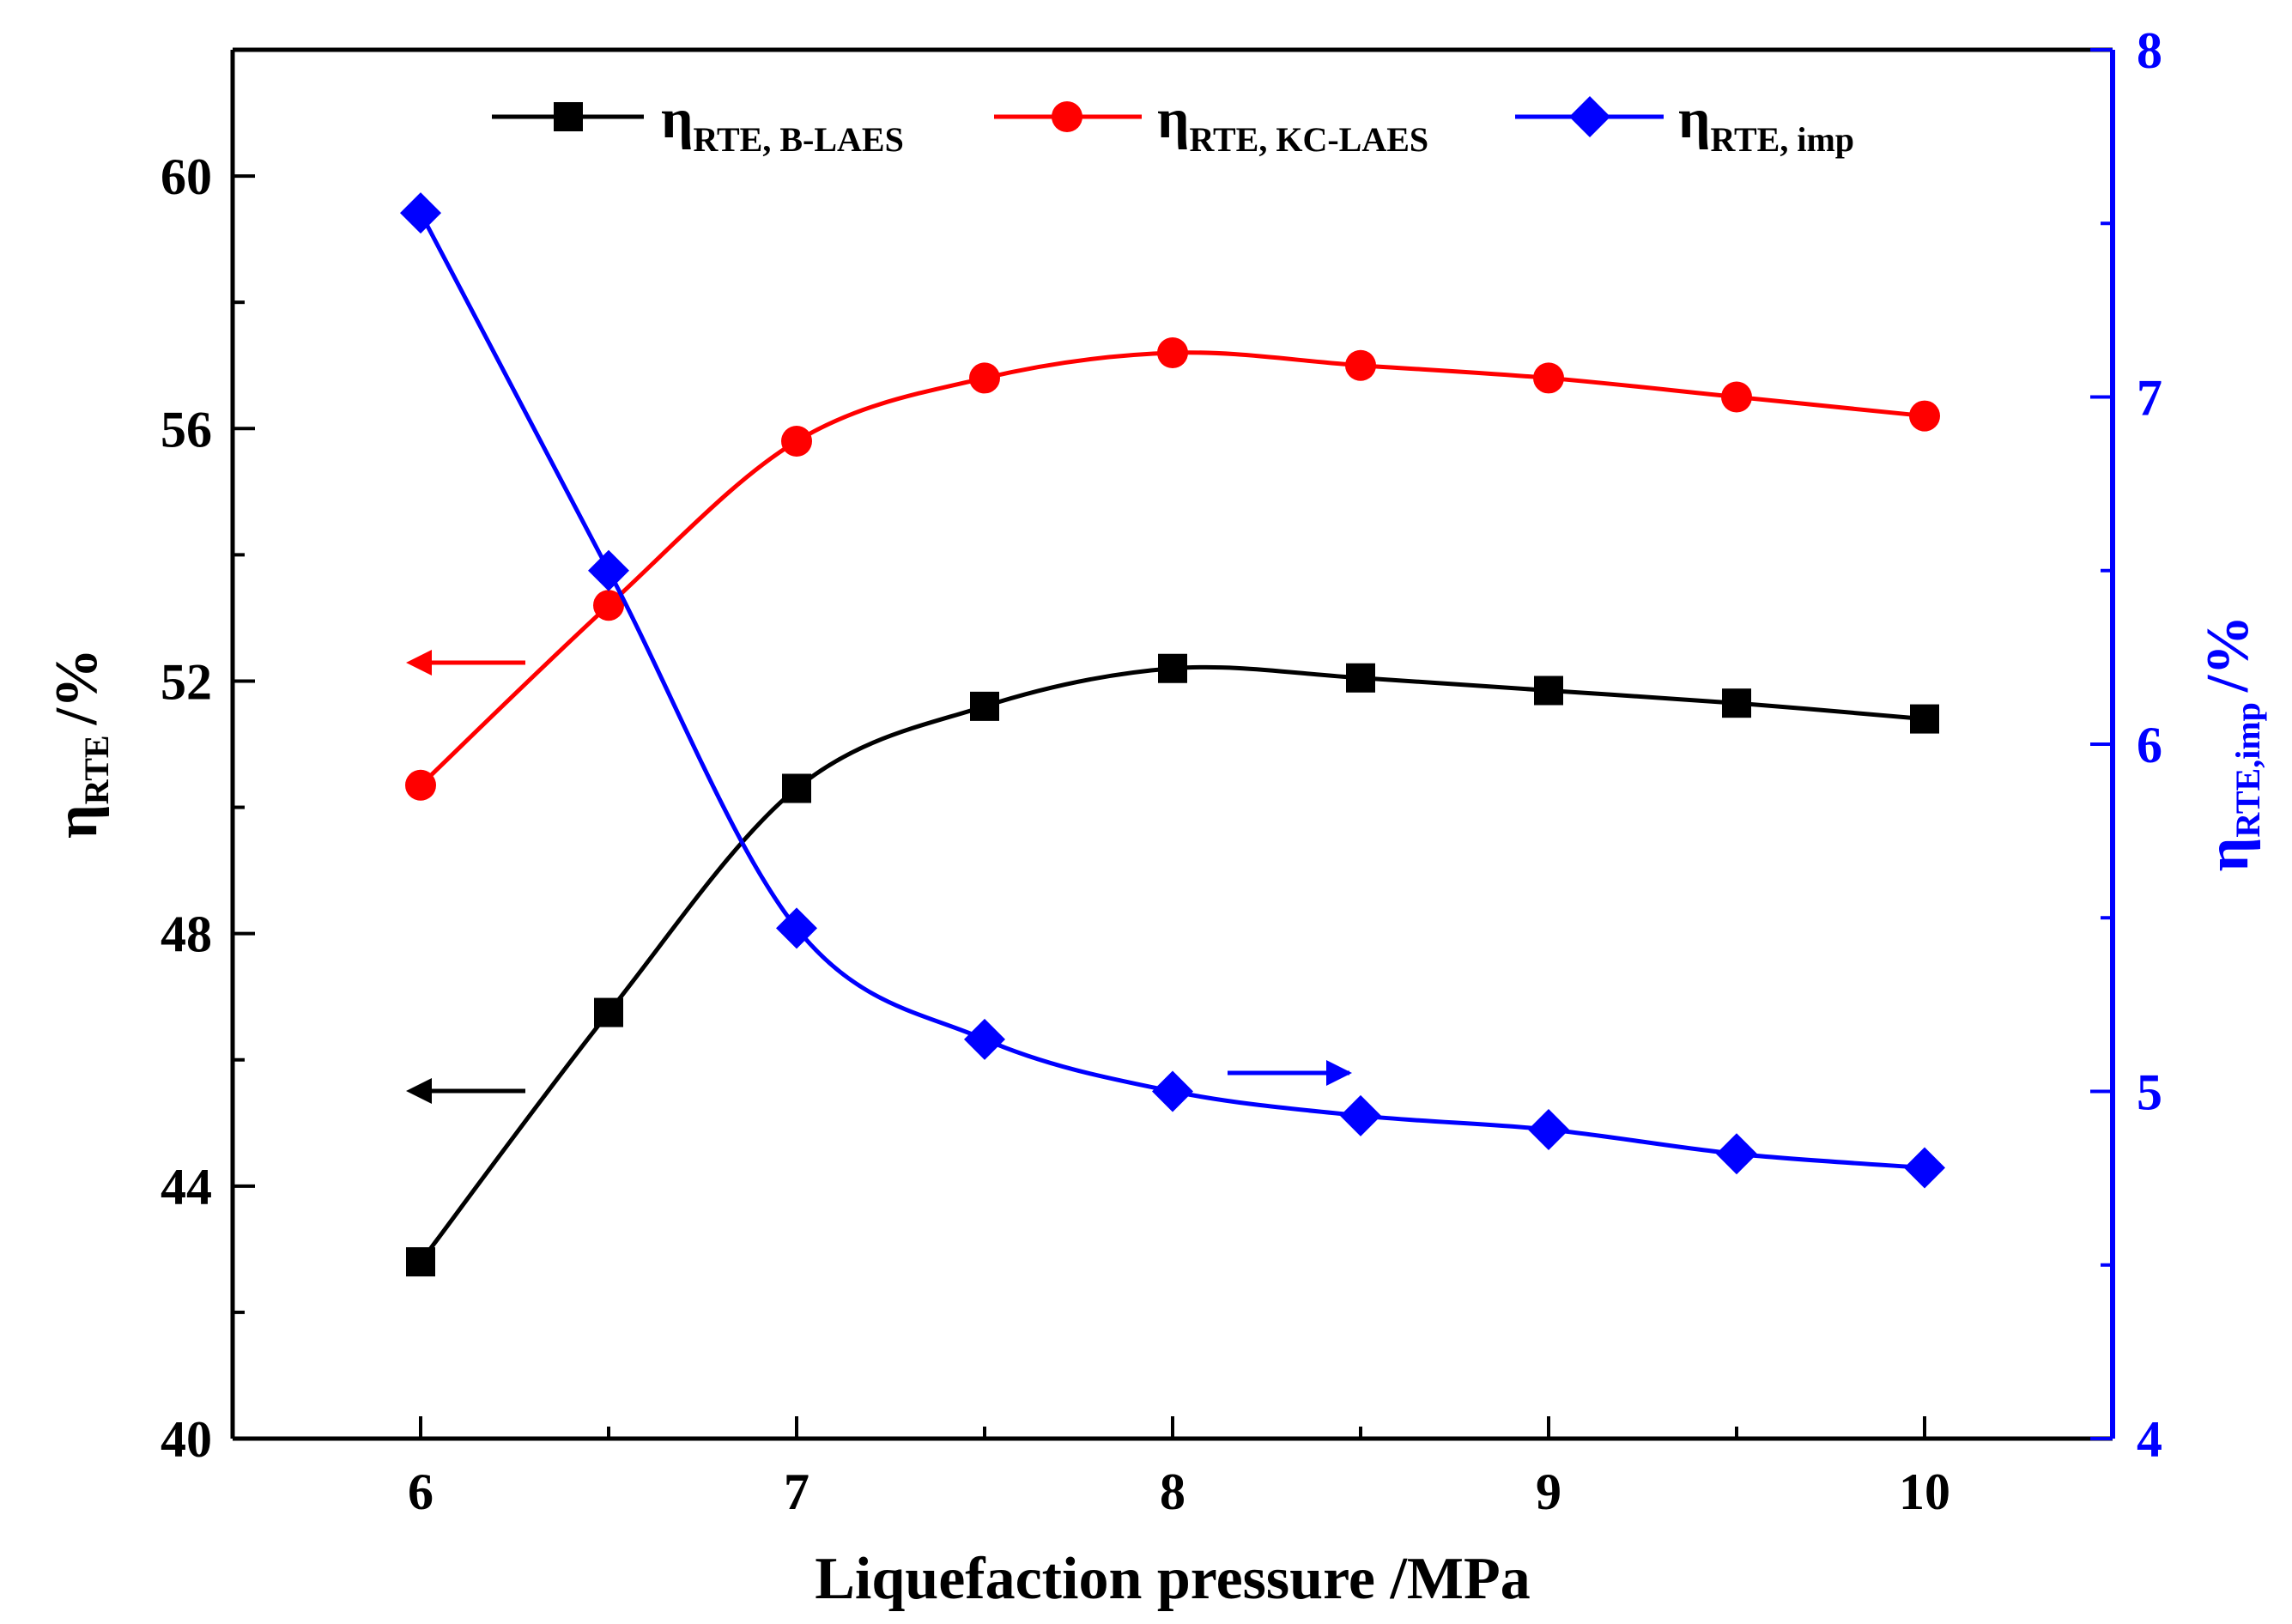 This screenshot has height=1624, width=2292. I want to click on y-axis-title-left: ηRTE/%, so click(80, 743).